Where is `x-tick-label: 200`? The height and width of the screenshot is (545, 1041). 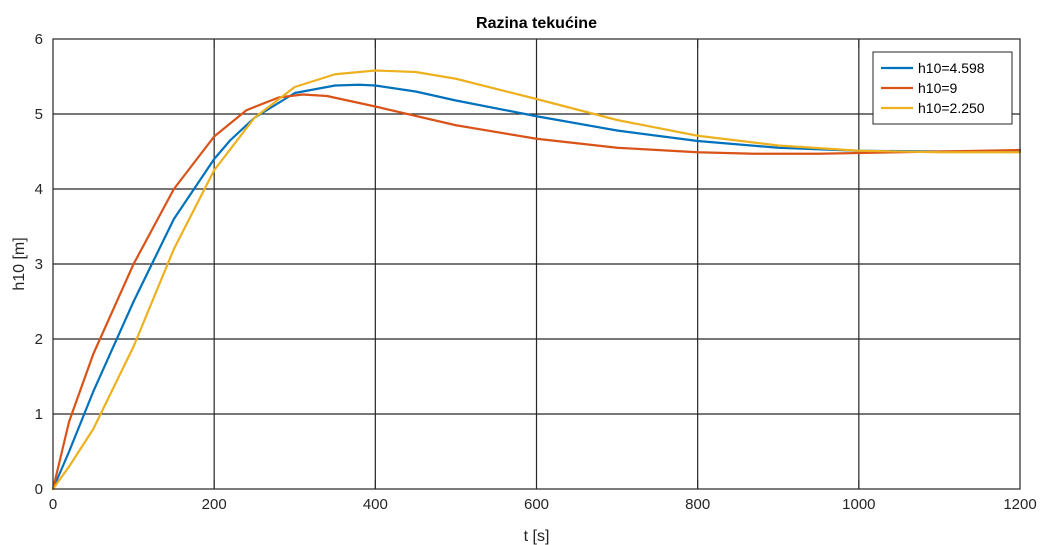
x-tick-label: 200 is located at coordinates (214, 504).